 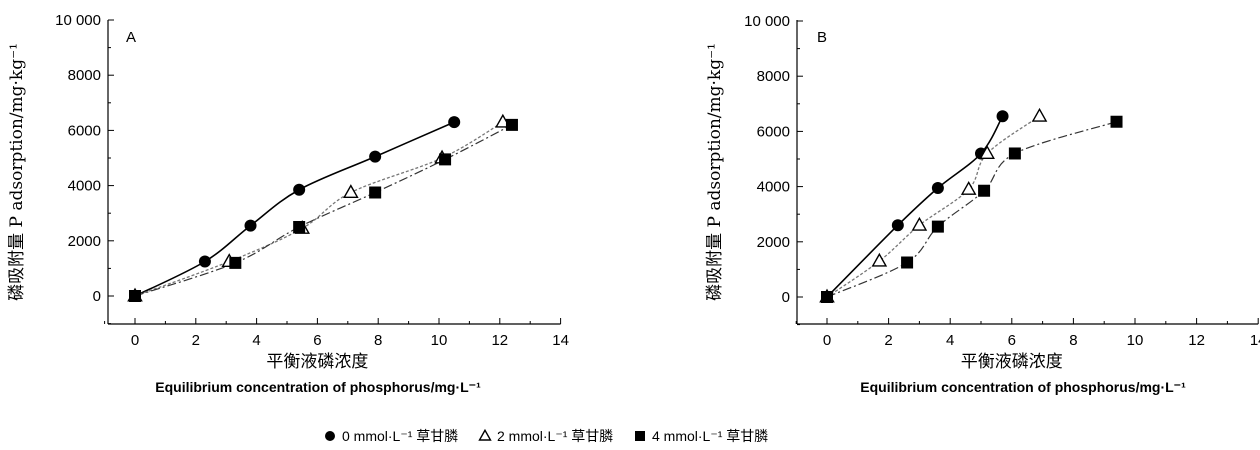 What do you see at coordinates (330, 436) in the screenshot?
I see `circle-marker` at bounding box center [330, 436].